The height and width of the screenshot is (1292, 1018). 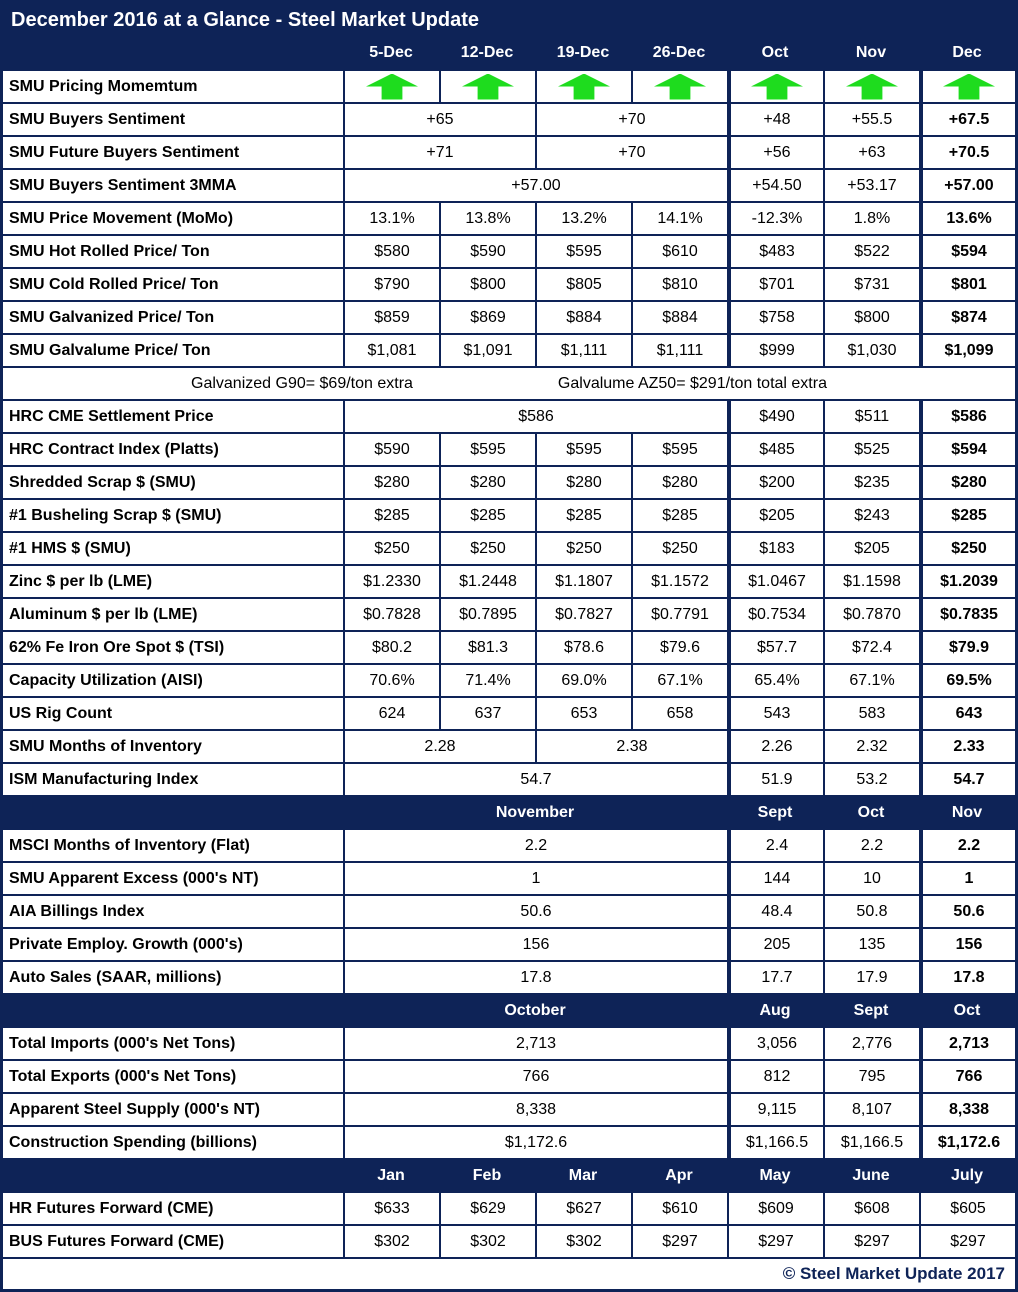 I want to click on table-row: US Rig Count 624 637 653 658 543 583 643, so click(x=509, y=712).